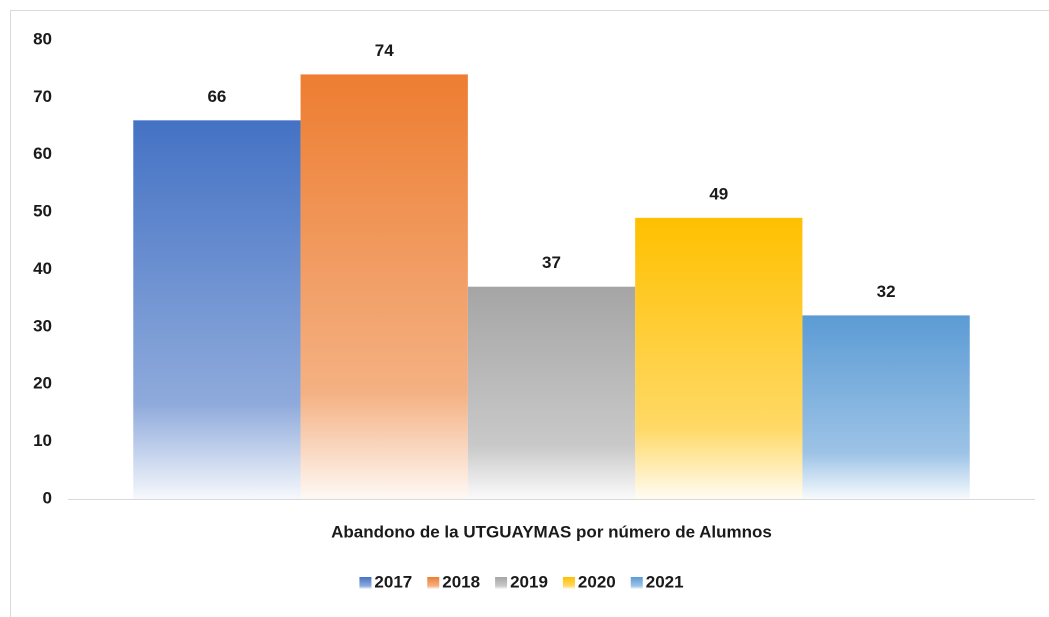 This screenshot has height=617, width=1049. What do you see at coordinates (42, 38) in the screenshot?
I see `y-tick-label: 80` at bounding box center [42, 38].